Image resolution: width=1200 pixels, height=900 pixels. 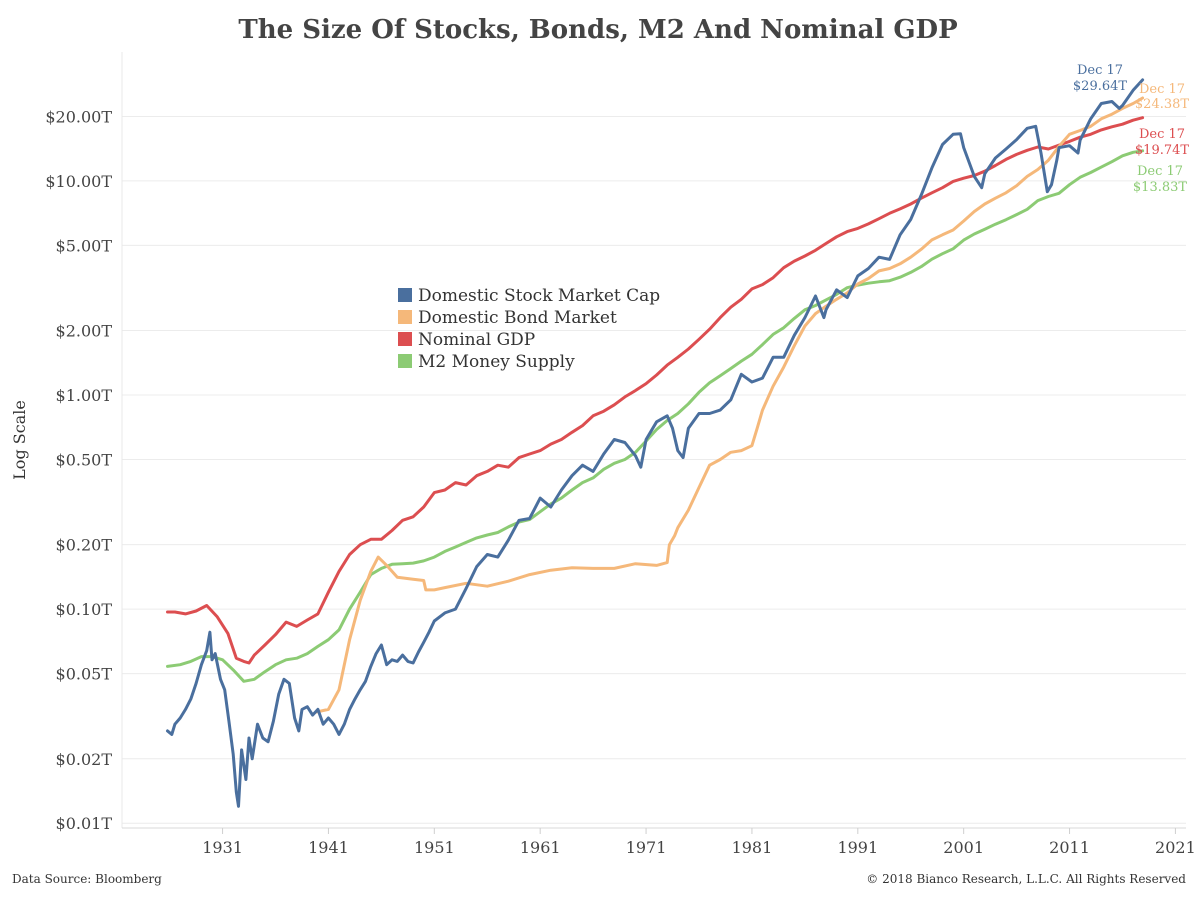 I want to click on y-tick-label: $20.00T, so click(x=78, y=116).